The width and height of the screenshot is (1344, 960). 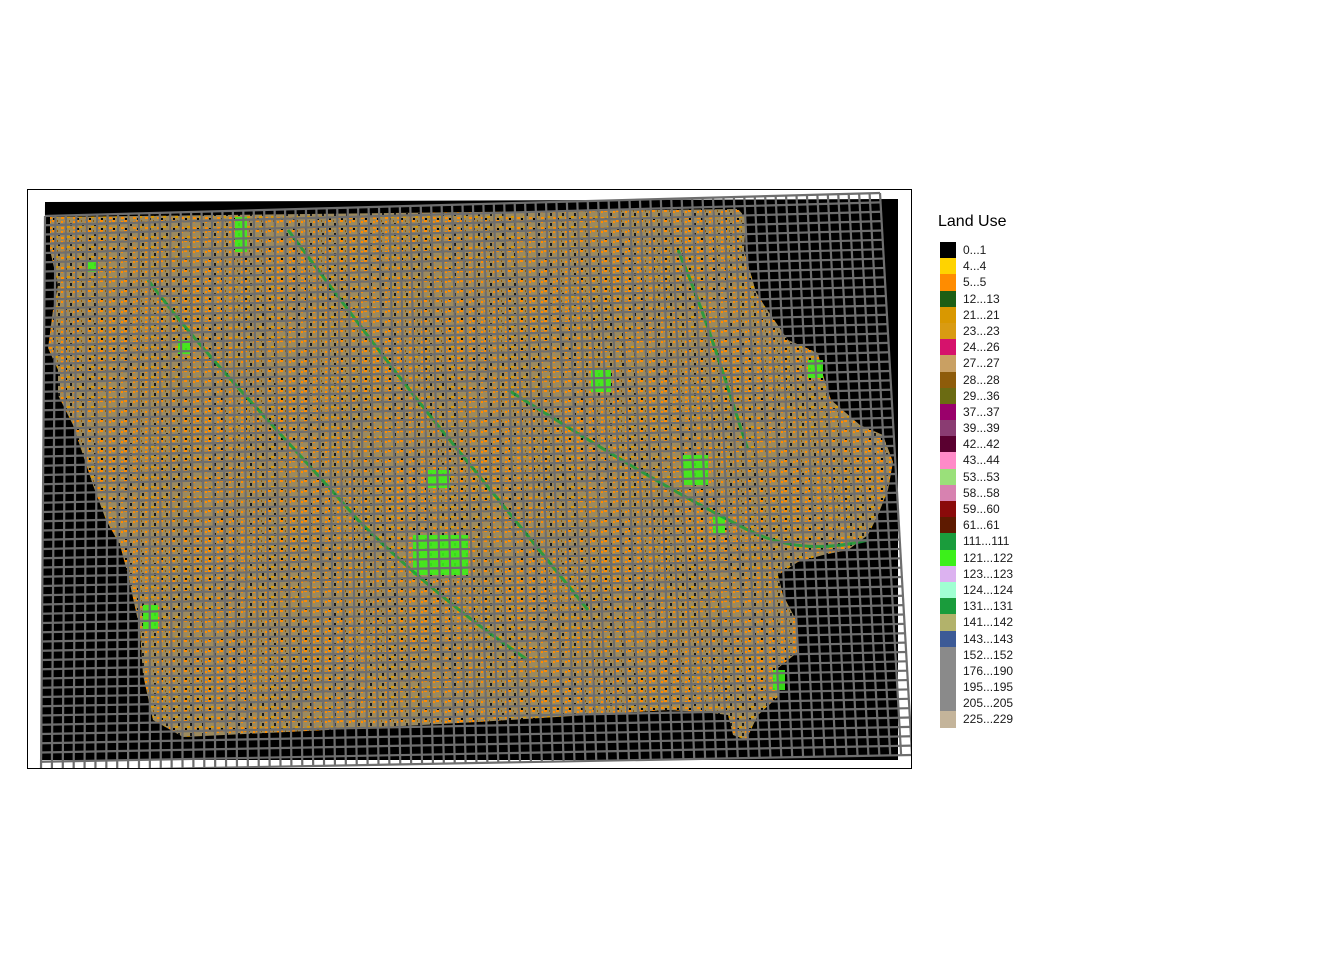 I want to click on legend-item: 21...21, so click(x=972, y=314).